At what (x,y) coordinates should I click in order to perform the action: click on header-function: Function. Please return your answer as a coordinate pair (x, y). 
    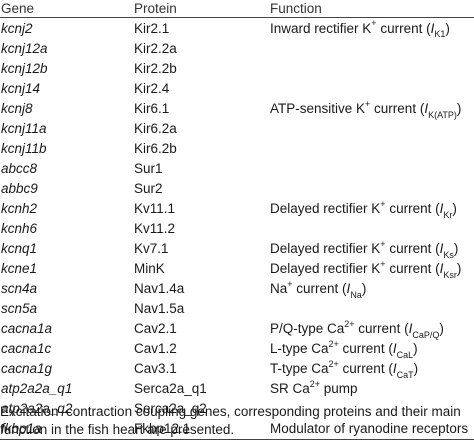
    Looking at the image, I should click on (371, 9).